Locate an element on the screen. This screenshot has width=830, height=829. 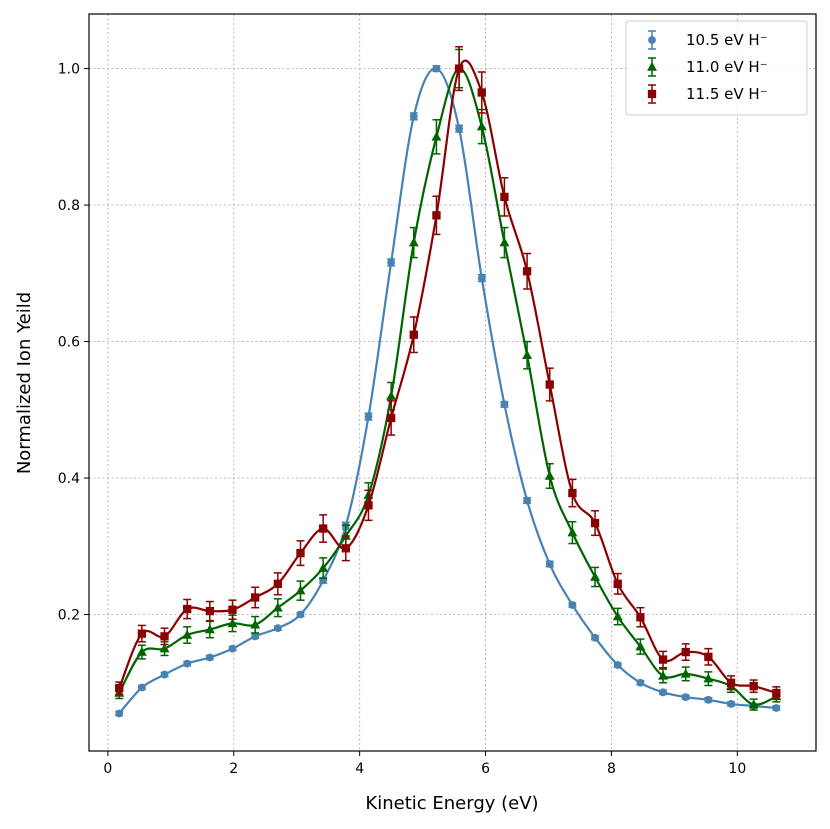
y-tick-label: 0.8 is located at coordinates (69, 206).